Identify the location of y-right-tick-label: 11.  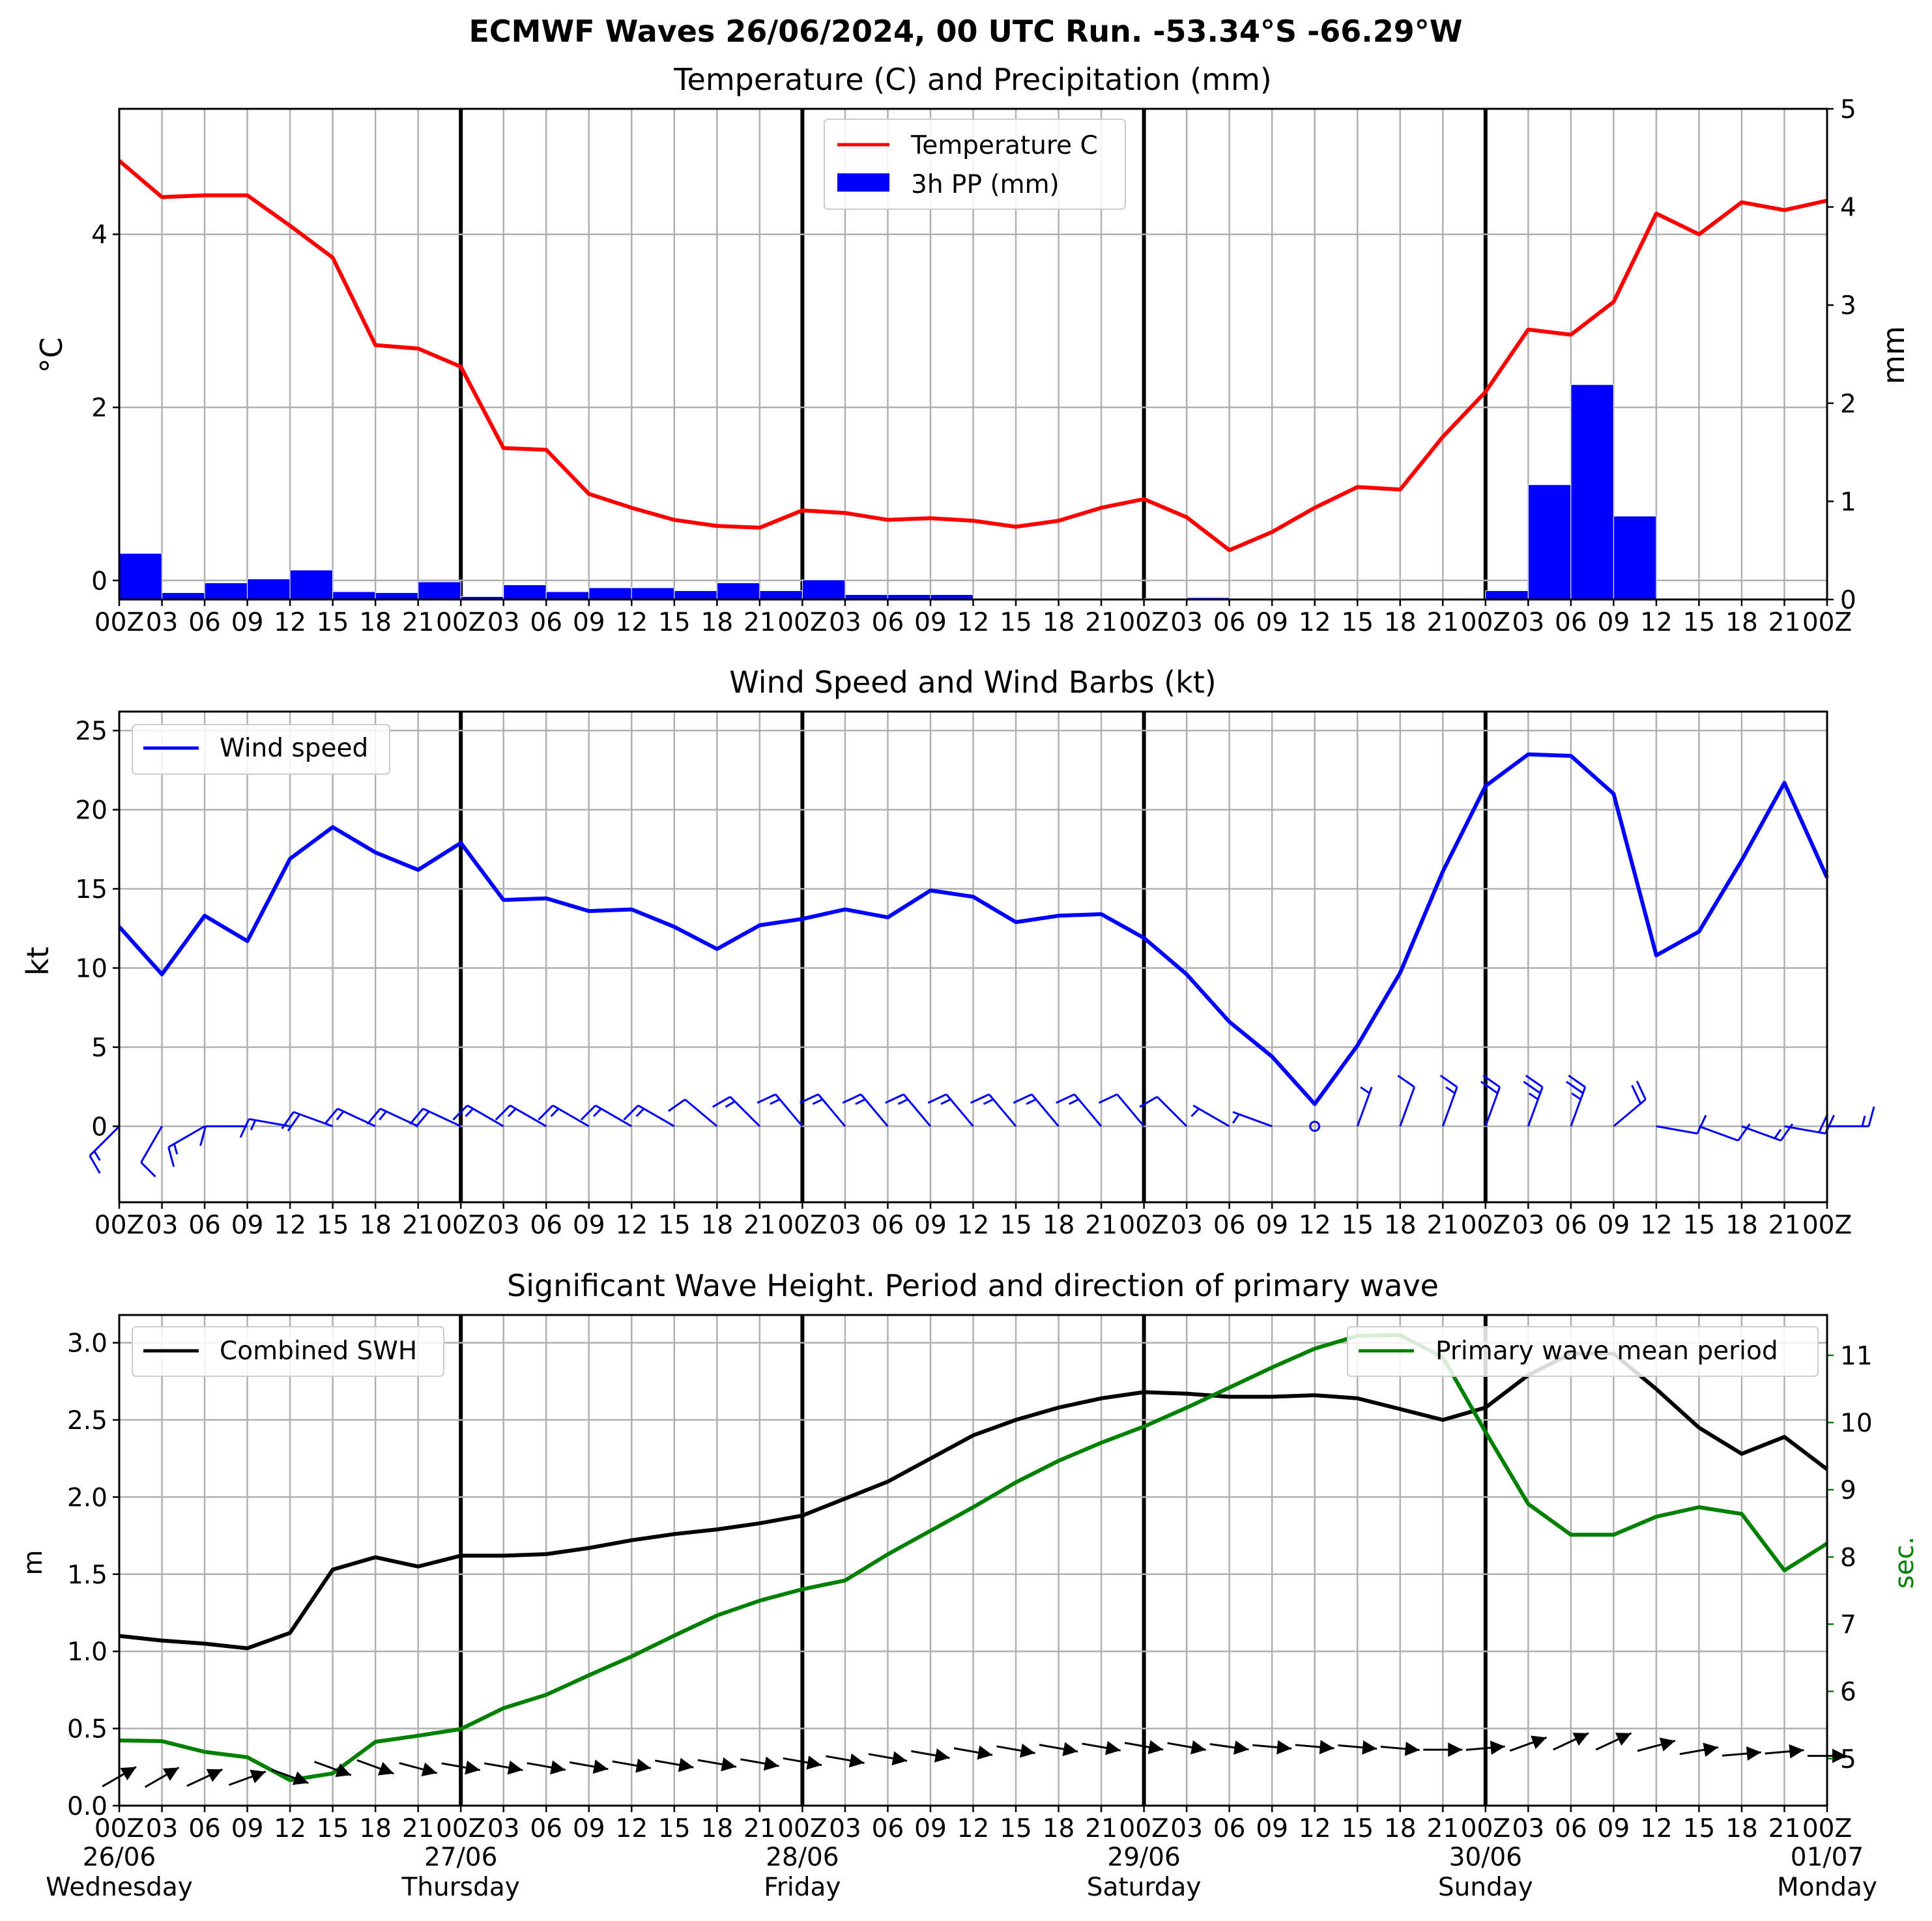
(1856, 1356).